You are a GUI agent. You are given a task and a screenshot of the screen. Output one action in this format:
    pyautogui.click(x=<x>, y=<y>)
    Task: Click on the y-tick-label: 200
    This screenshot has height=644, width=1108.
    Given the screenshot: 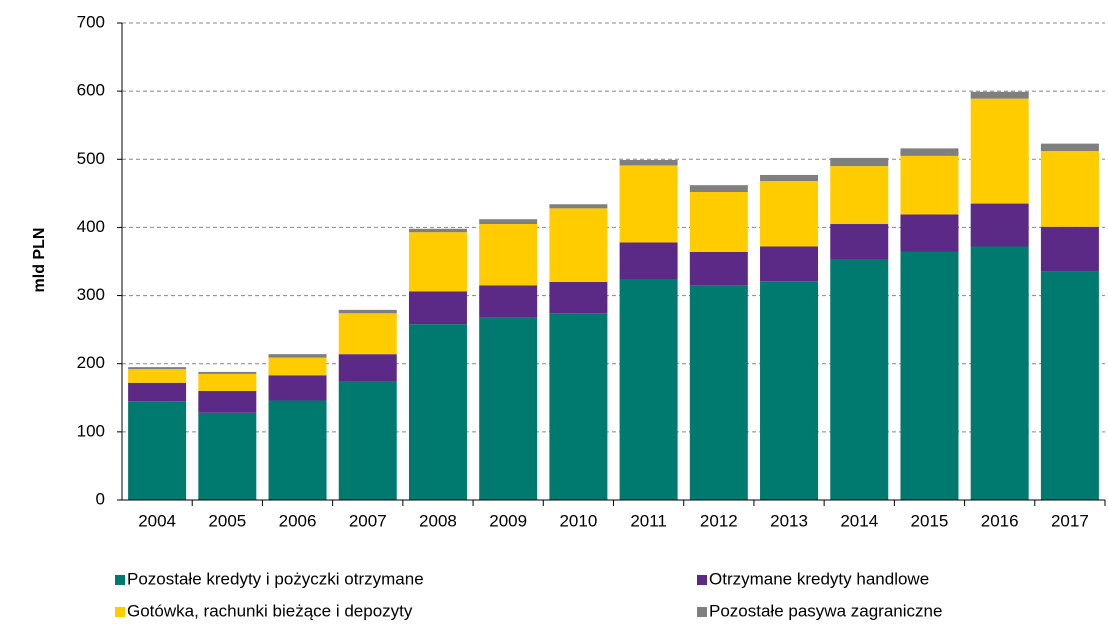 What is the action you would take?
    pyautogui.click(x=91, y=362)
    